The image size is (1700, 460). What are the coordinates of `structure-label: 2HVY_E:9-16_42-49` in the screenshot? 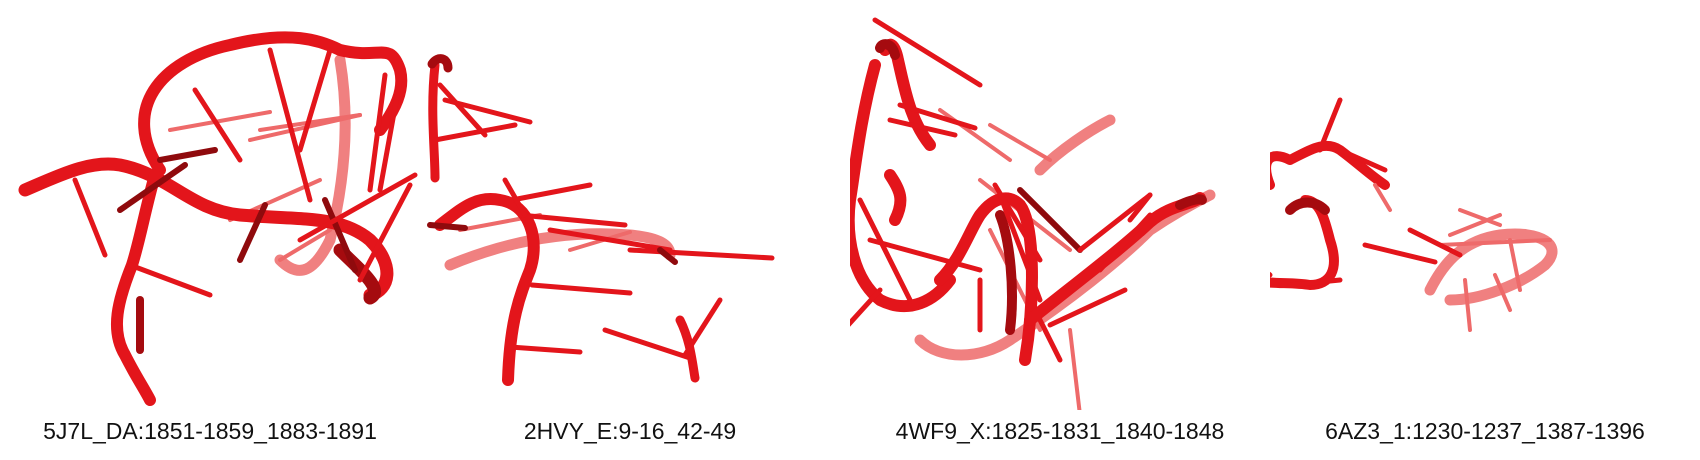 It's located at (630, 431).